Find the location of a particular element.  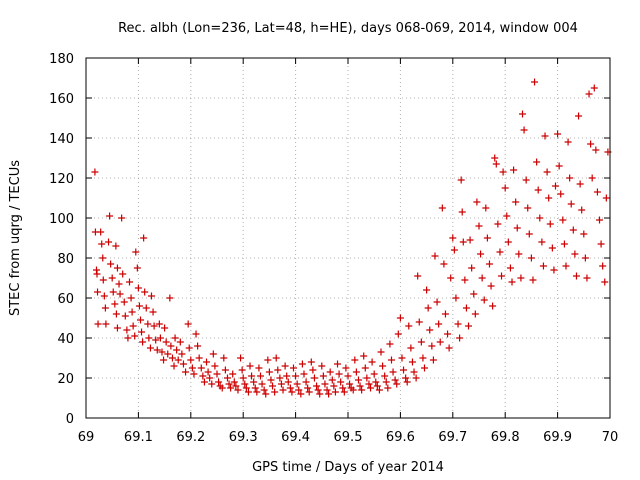

y-tick-label: 180 is located at coordinates (61, 59).